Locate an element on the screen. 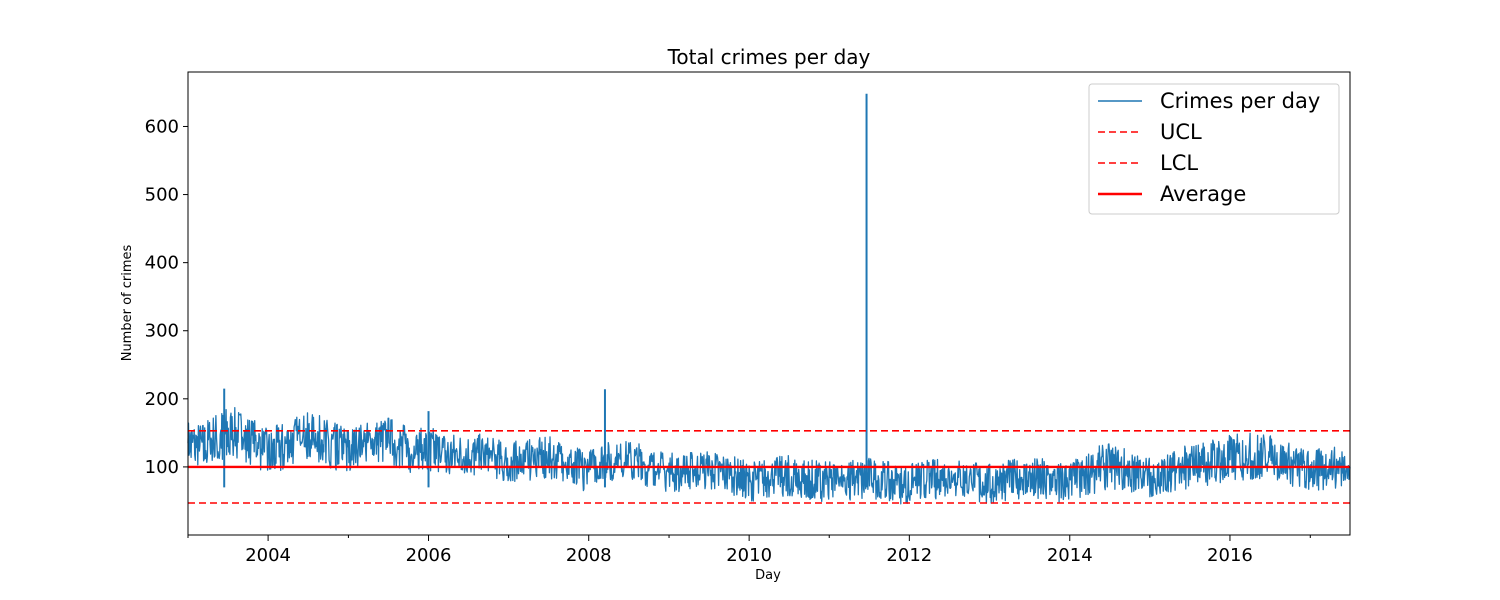 The width and height of the screenshot is (1500, 600). y-tick-label: 400 is located at coordinates (162, 263).